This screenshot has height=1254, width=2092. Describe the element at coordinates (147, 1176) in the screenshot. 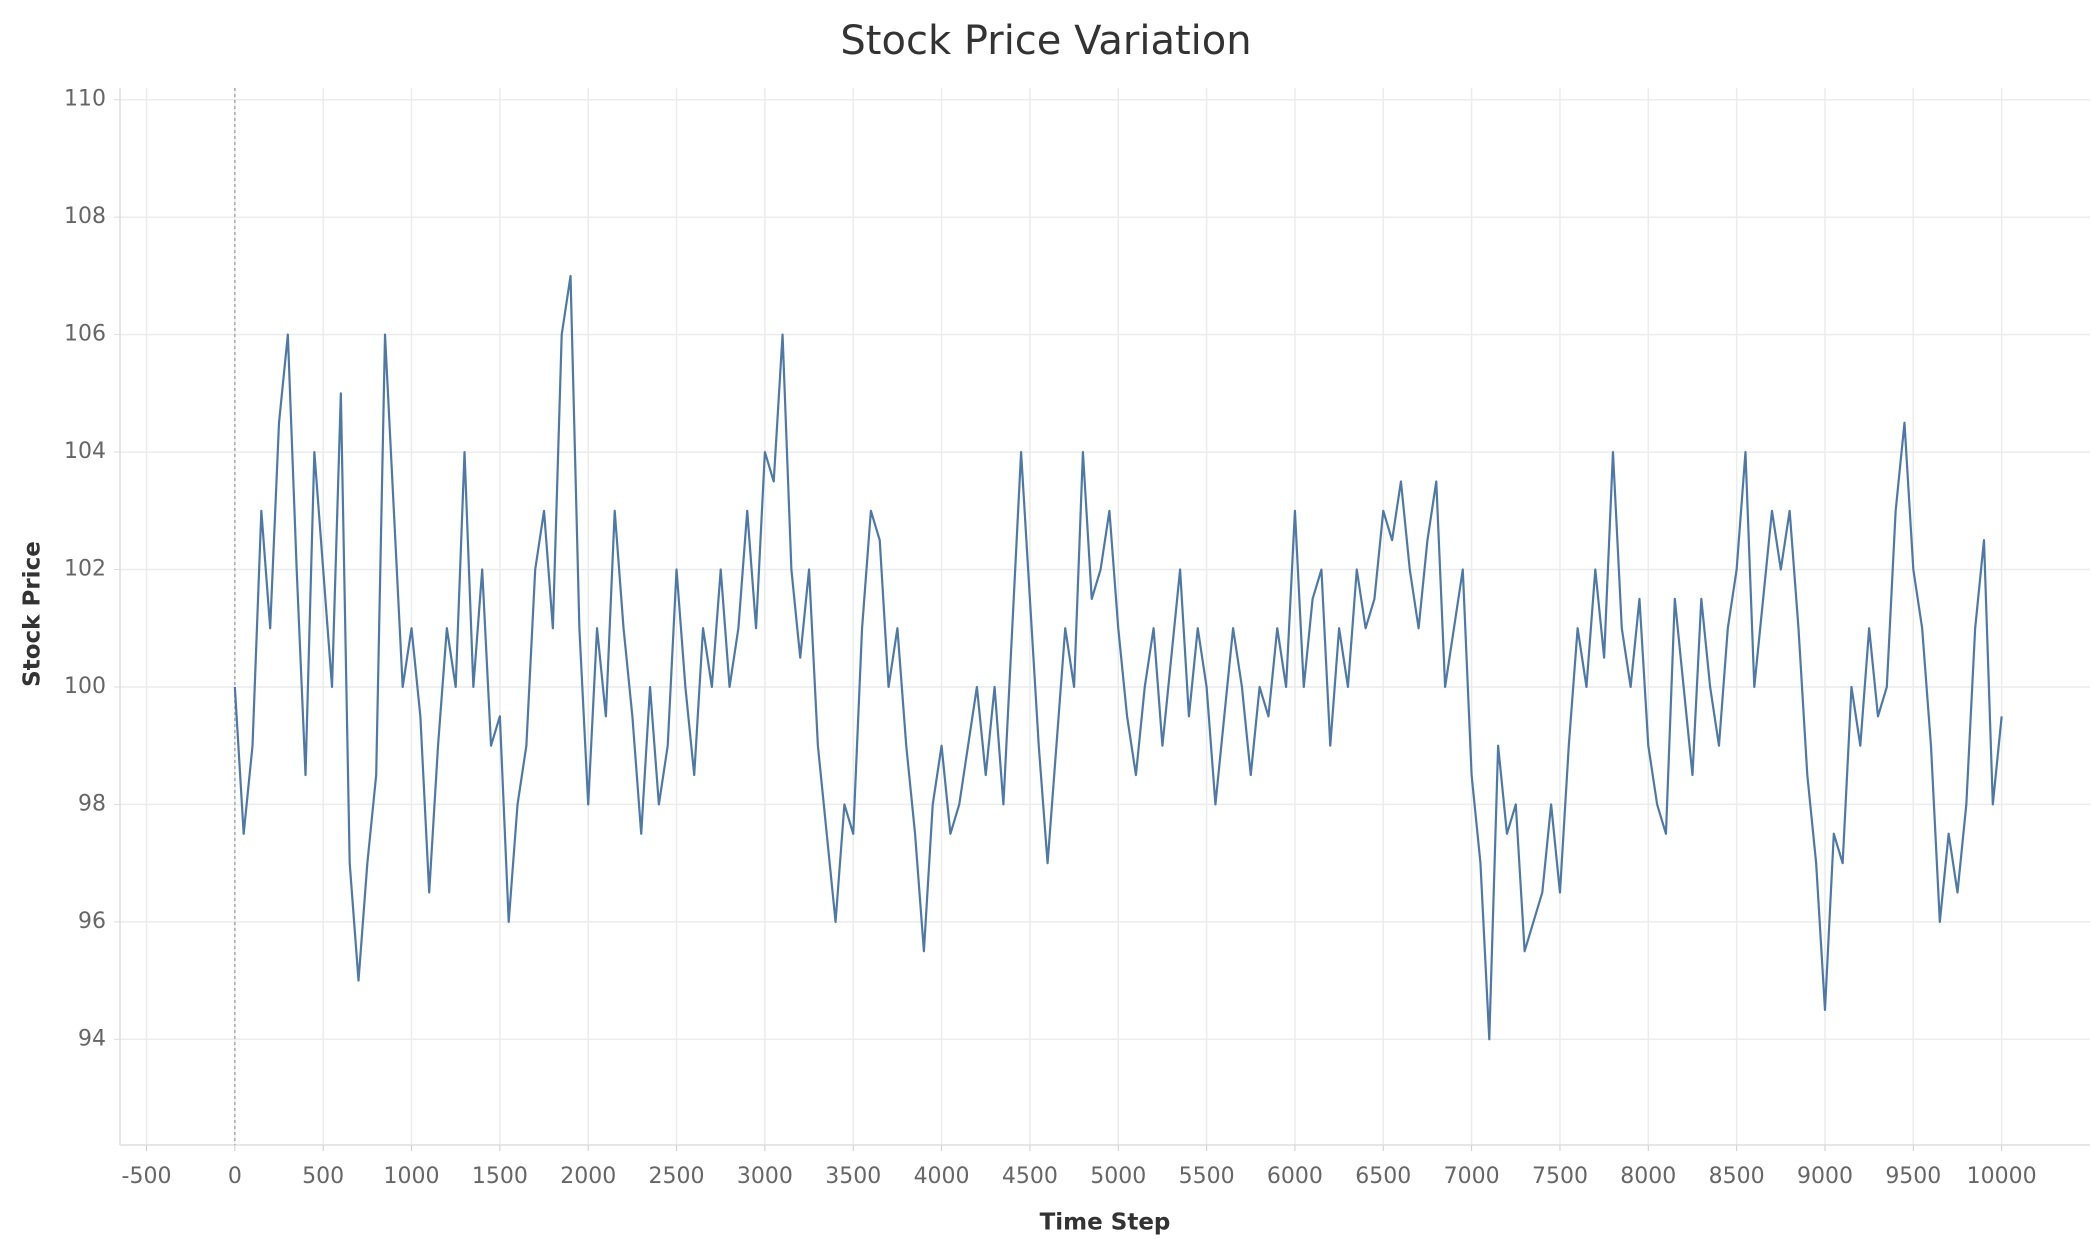

I see `x-tick-label: -500` at that location.